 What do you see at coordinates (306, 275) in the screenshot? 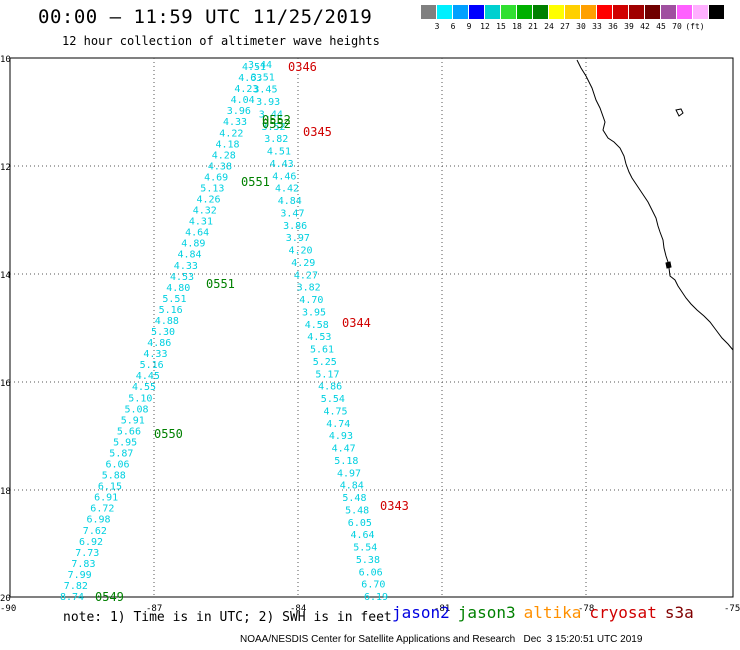
I see `wave-height-label: 4.27` at bounding box center [306, 275].